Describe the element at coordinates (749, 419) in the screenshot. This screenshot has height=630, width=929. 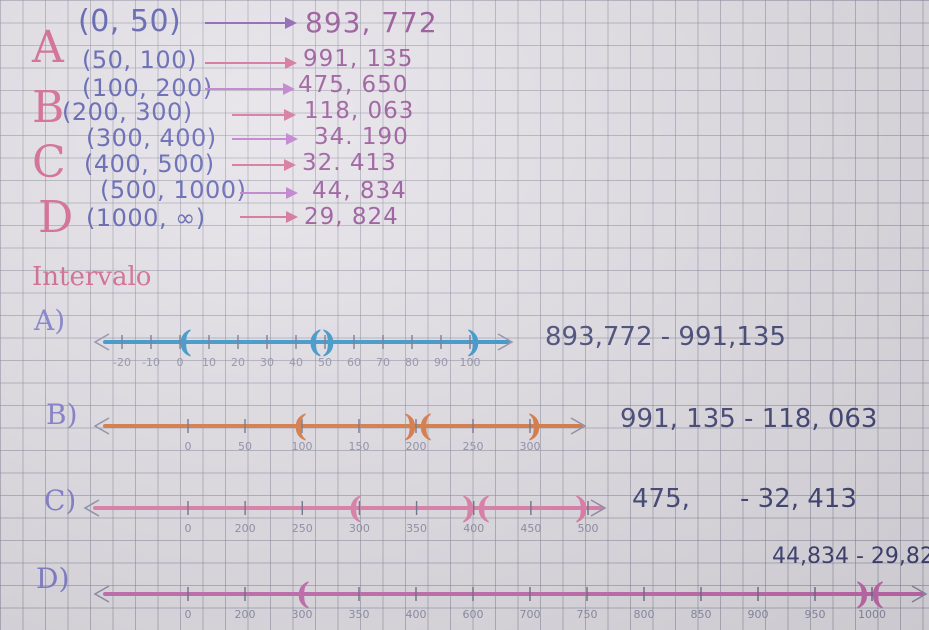
I see `interval-result-b: 991, 135 - 118, 063` at that location.